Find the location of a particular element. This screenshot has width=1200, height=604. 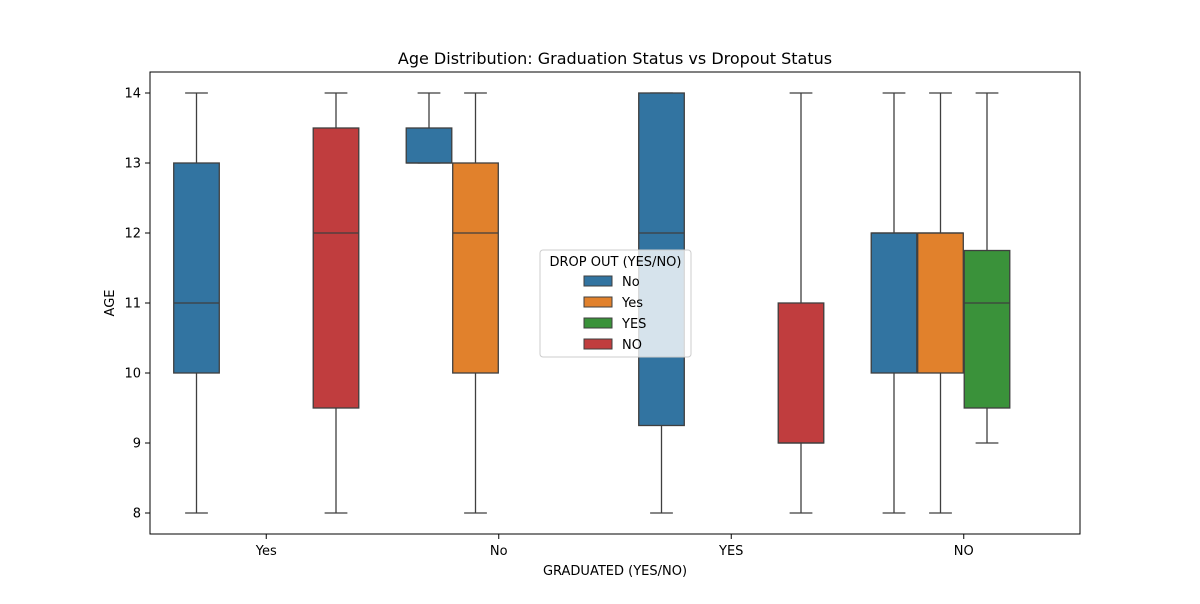

legend: DROP OUT (YES/NO) No Yes YES NO is located at coordinates (615, 303).